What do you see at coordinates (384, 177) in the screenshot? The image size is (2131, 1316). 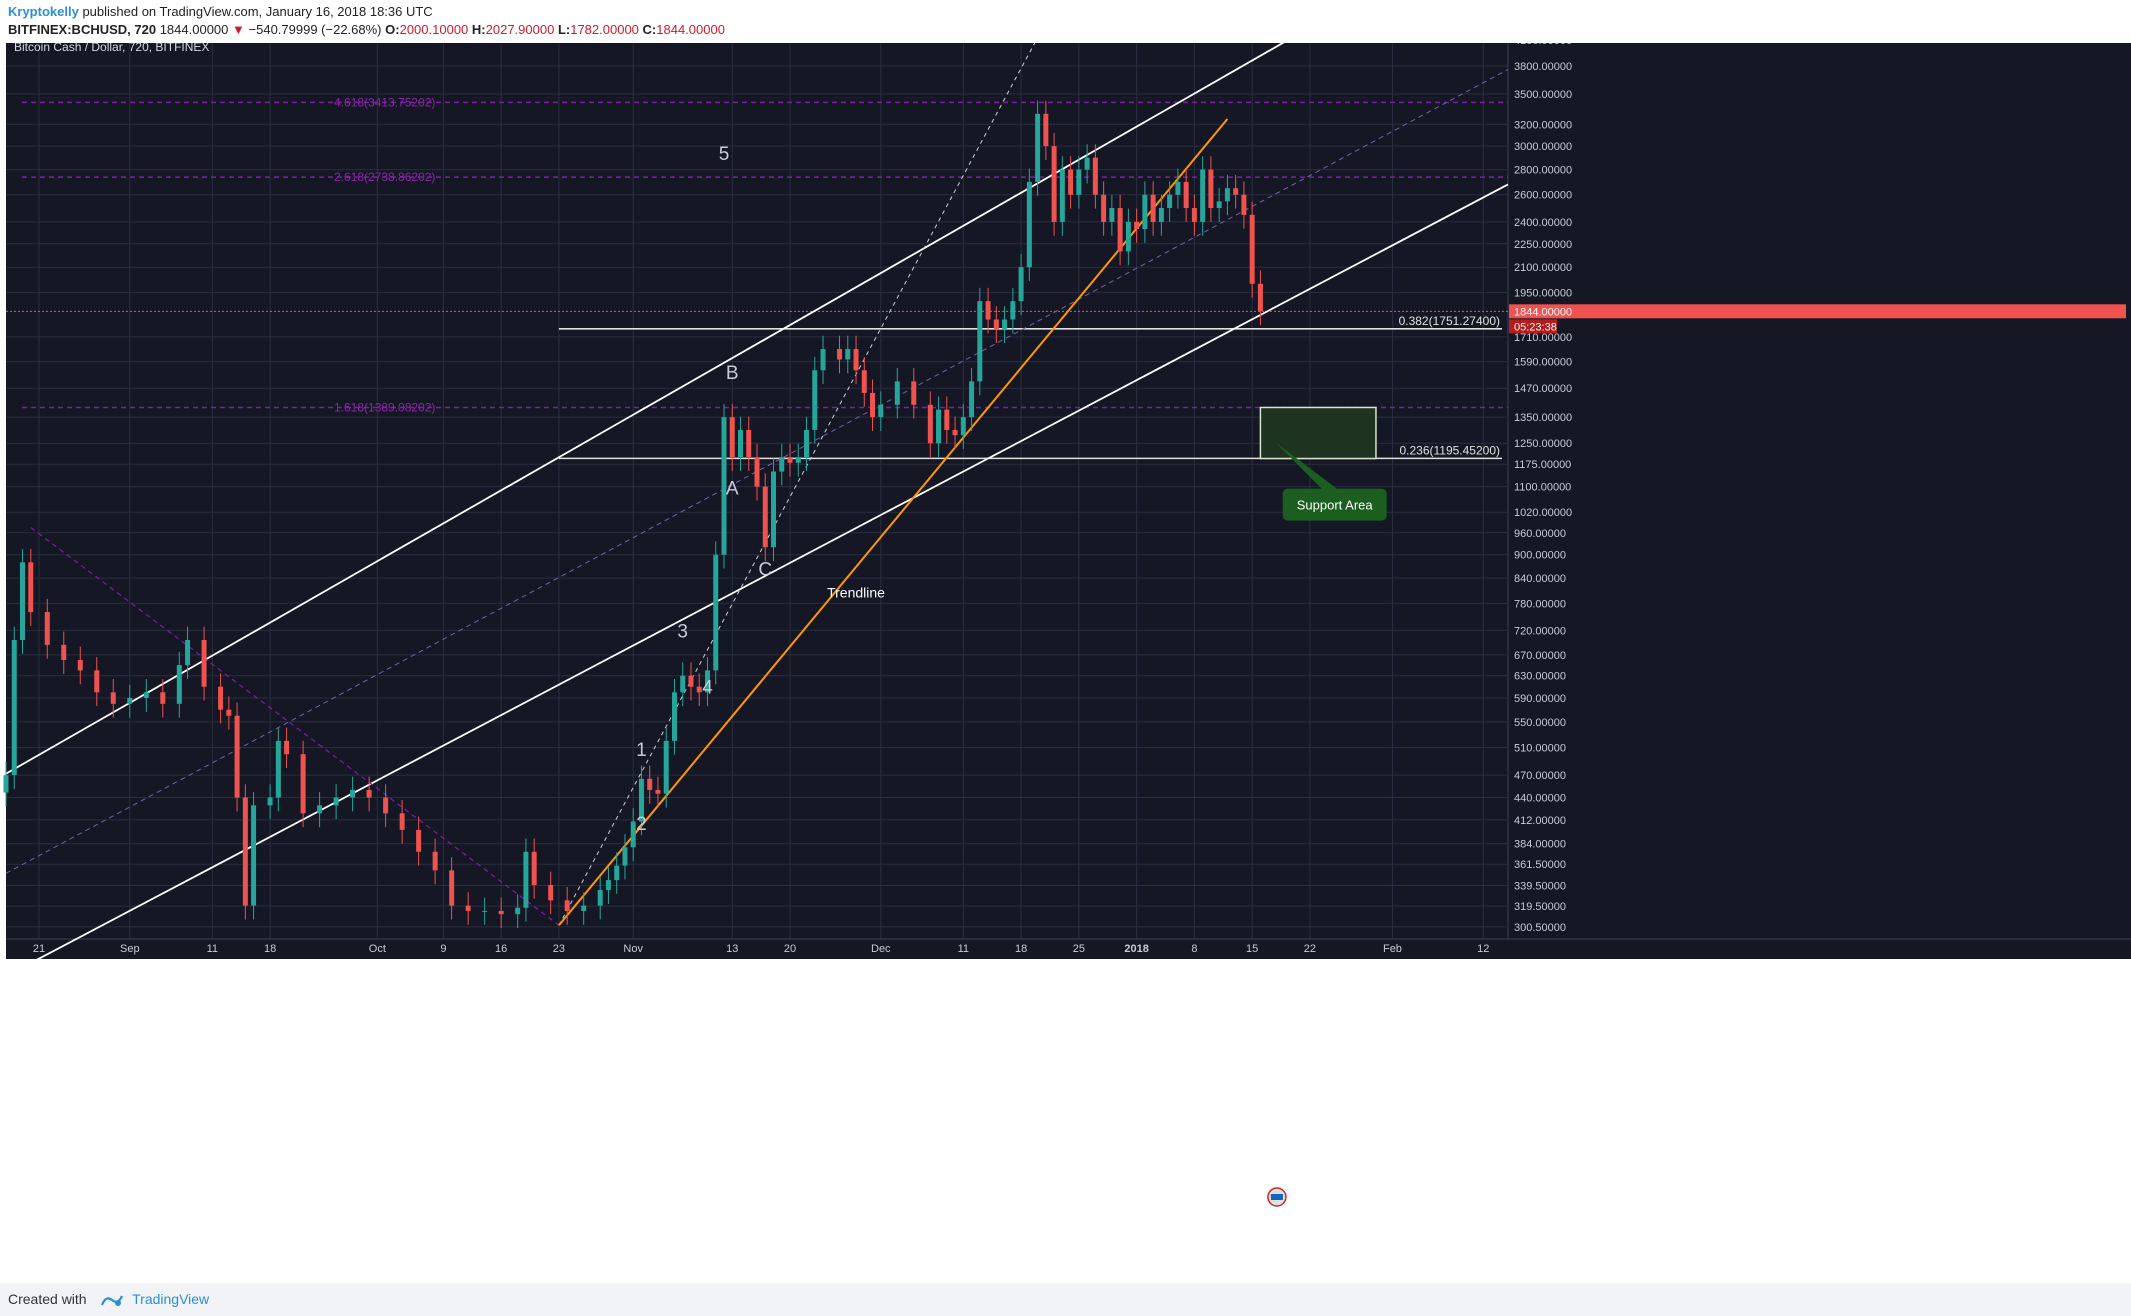 I see `fib-level-label: 2.618(2738.86202)` at bounding box center [384, 177].